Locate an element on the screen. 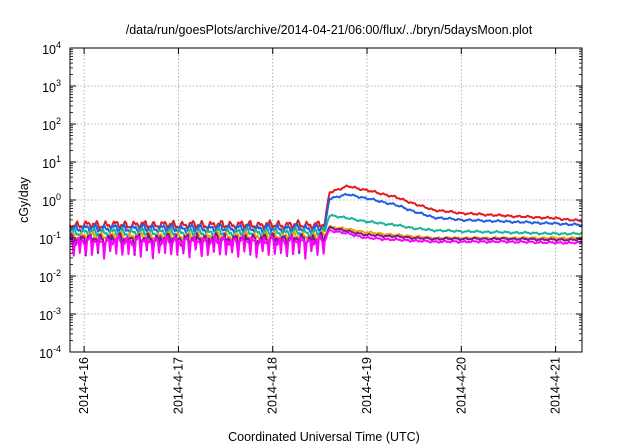 Image resolution: width=640 pixels, height=448 pixels. y-tick-label: 10³ is located at coordinates (51, 86).